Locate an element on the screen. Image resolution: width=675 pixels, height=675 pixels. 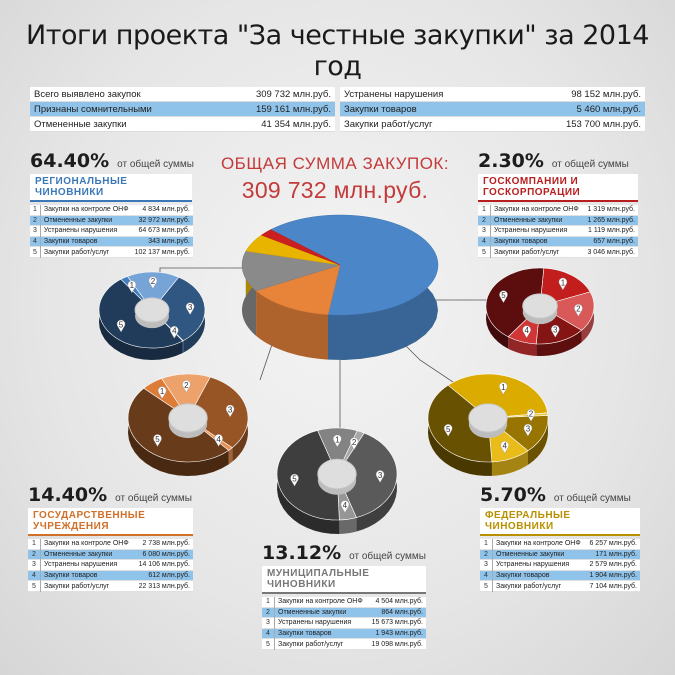
detail-row: 4 Закупки товаров 1 904 млн.руб. is located at coordinates (560, 575).